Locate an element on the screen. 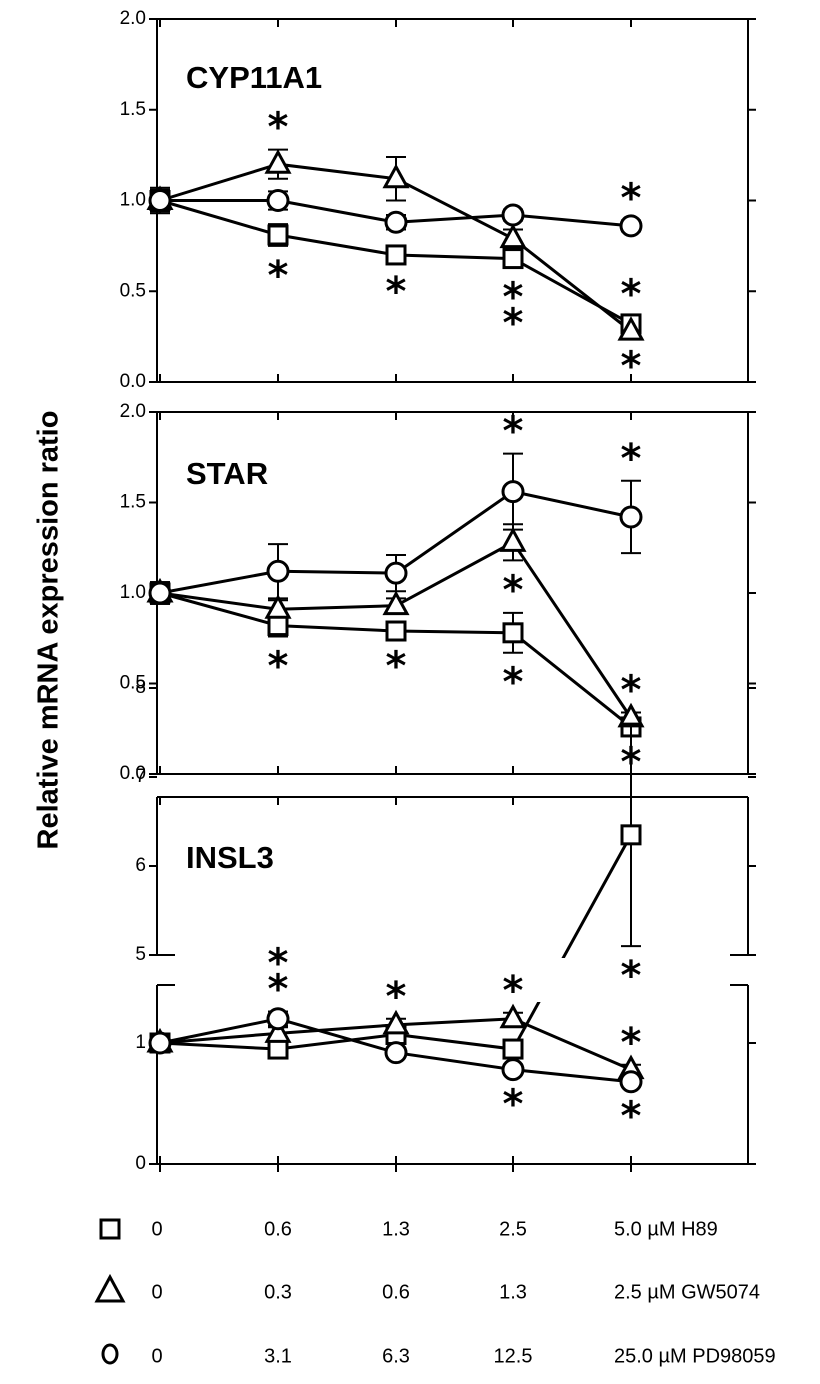 The height and width of the screenshot is (1384, 820). y-tick-label: 8 is located at coordinates (140, 687).